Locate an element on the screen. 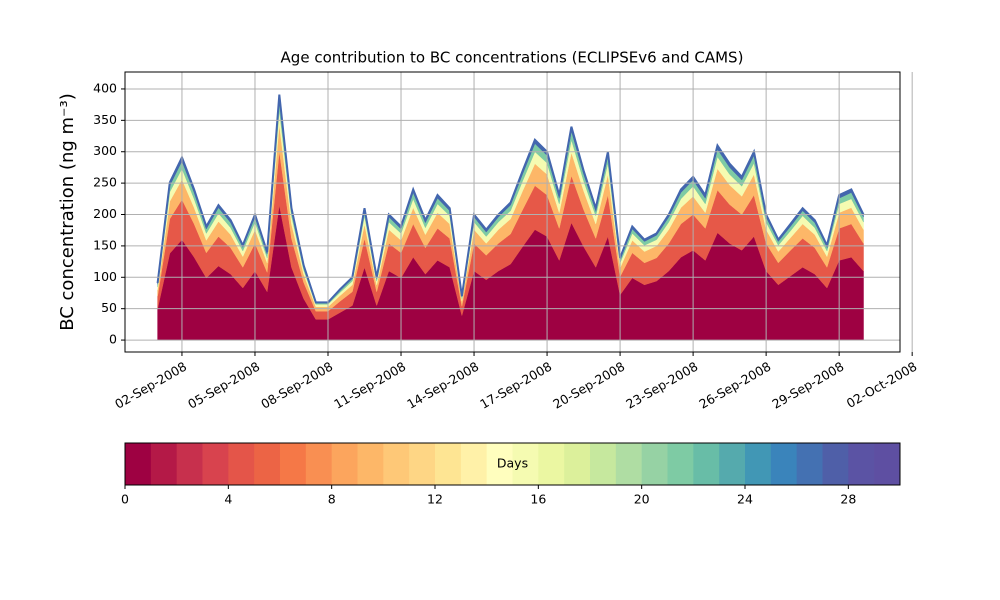  x-tick-label: 17-Sep-2008 is located at coordinates (515, 385).